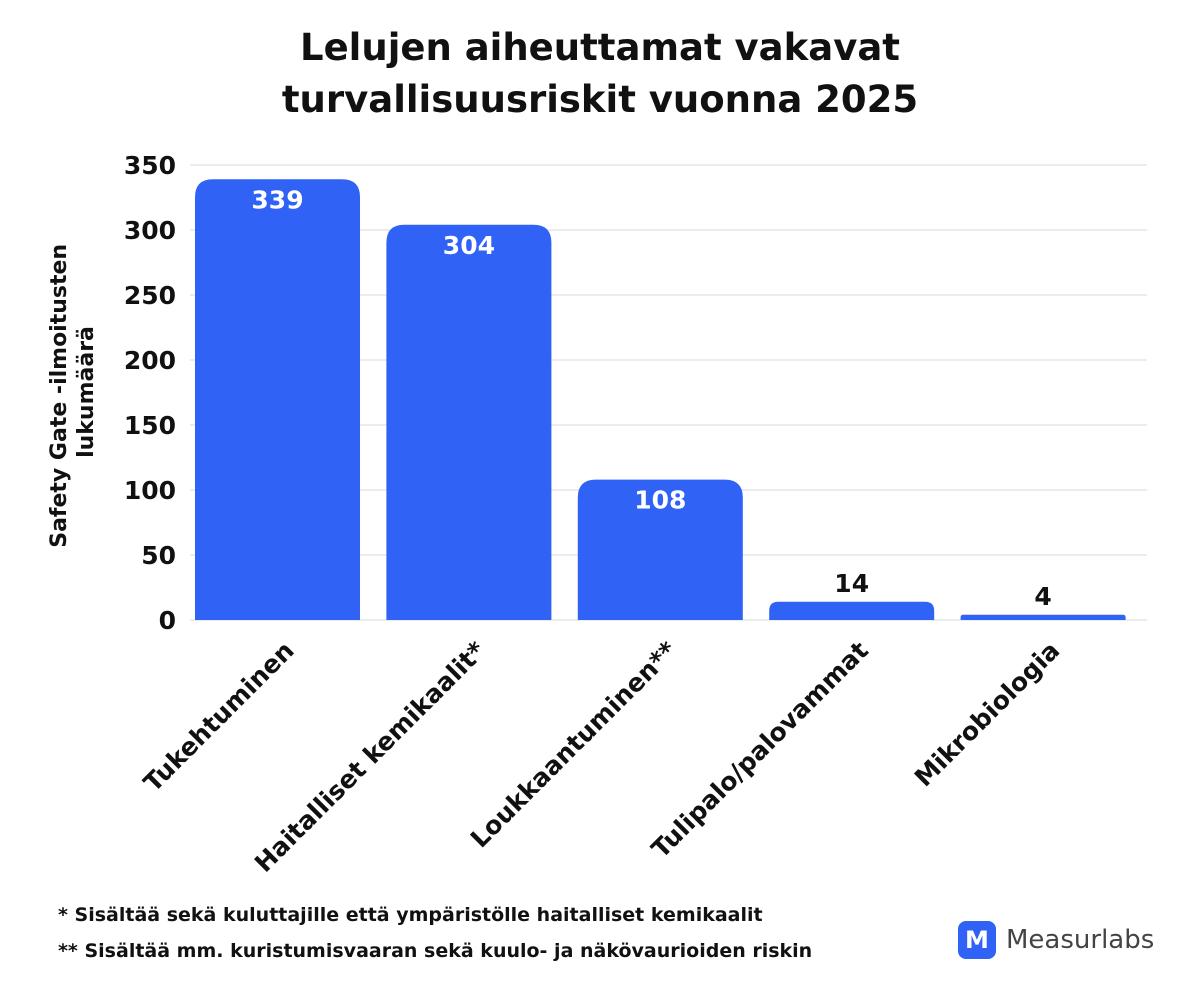 Image resolution: width=1200 pixels, height=1000 pixels. Describe the element at coordinates (158, 555) in the screenshot. I see `y-tick-label: 50` at that location.